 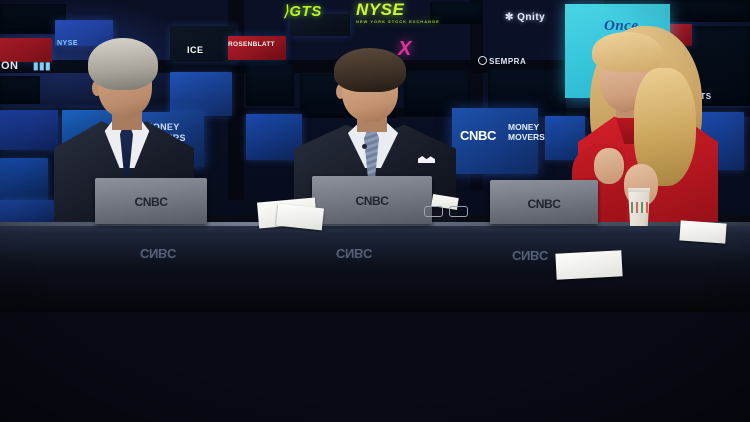 I want to click on qnity-sign: ✼ Qnity, so click(x=525, y=17).